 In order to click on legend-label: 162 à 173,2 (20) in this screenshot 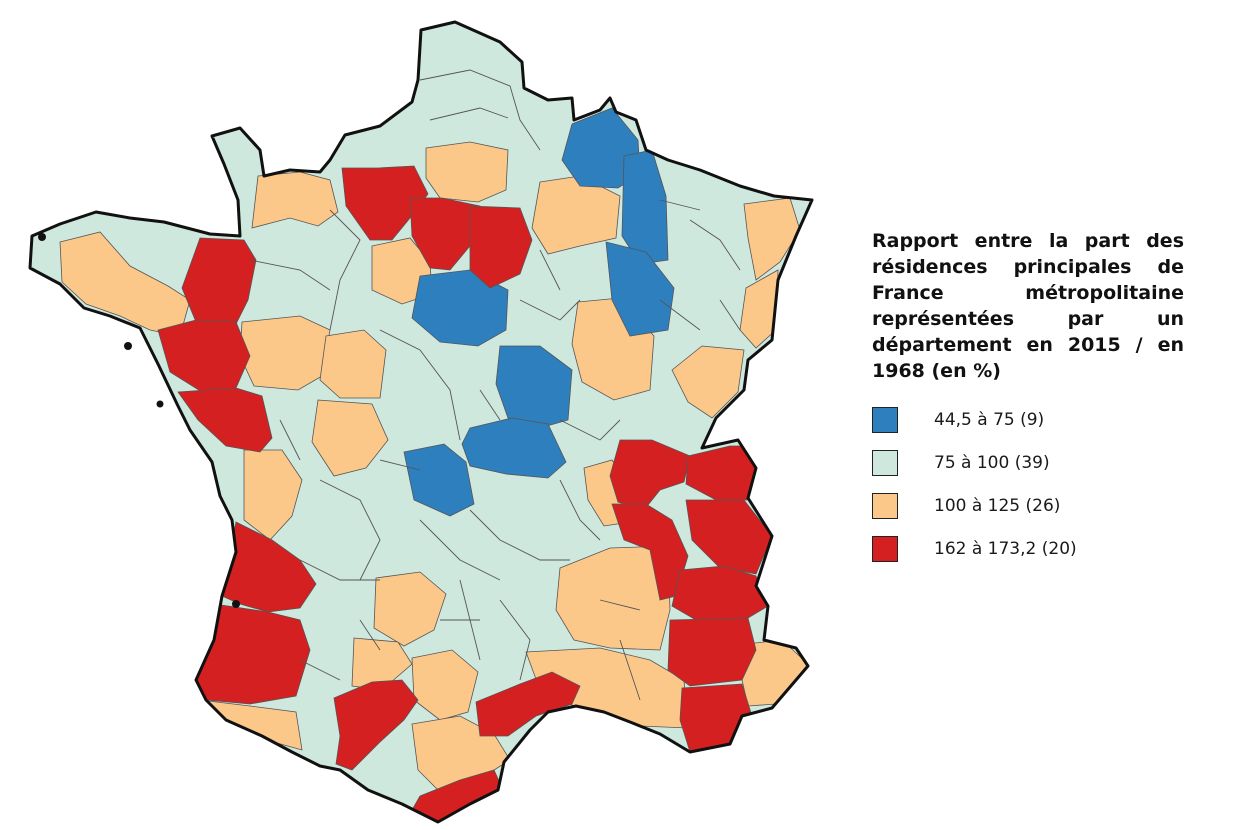, I will do `click(1005, 549)`.